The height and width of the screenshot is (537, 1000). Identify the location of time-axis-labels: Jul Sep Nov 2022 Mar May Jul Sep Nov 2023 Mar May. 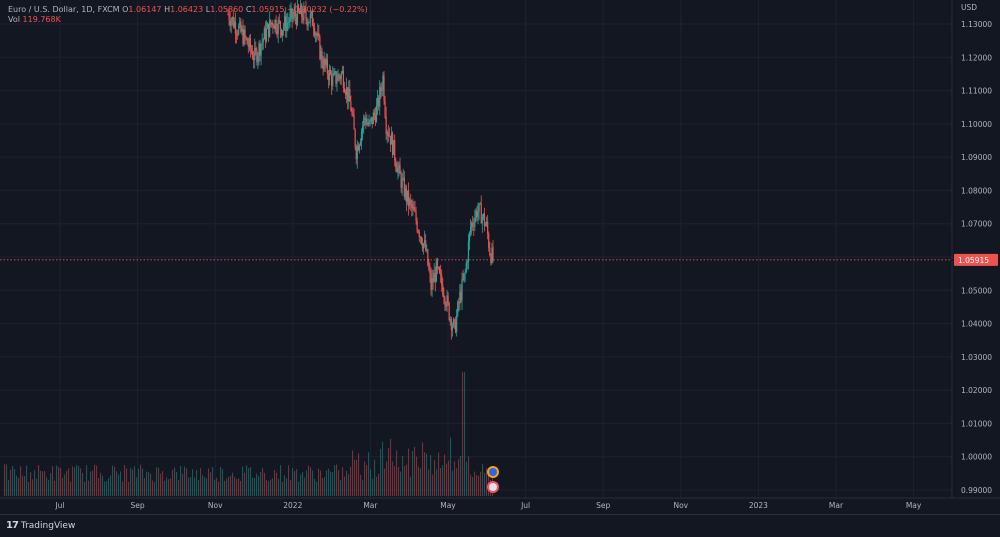
(487, 505).